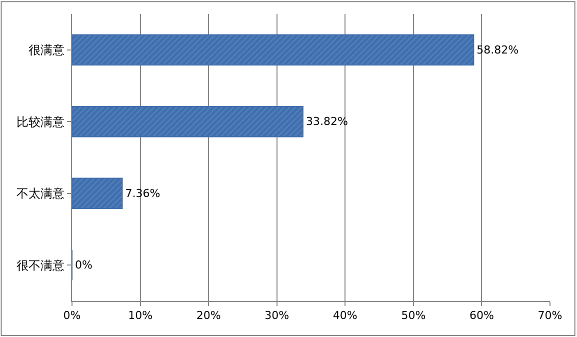  I want to click on y-tick-label: 不太满意, so click(40, 193).